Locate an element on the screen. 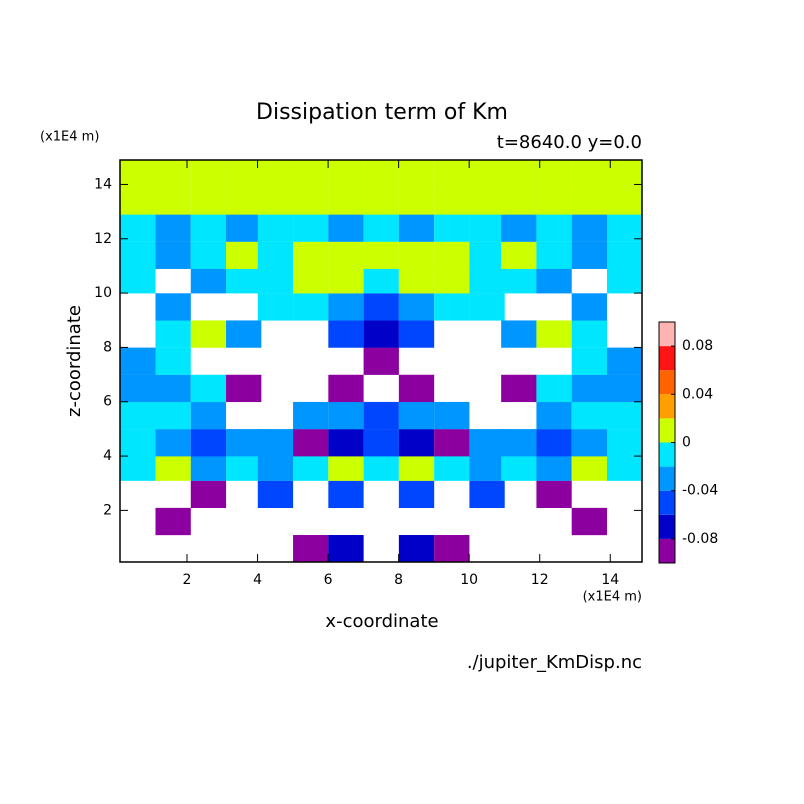 The height and width of the screenshot is (804, 804). x-tick-label: 6 is located at coordinates (328, 580).